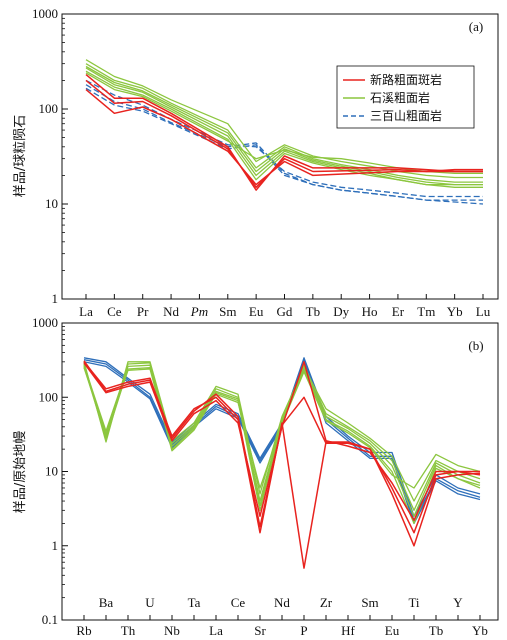 The width and height of the screenshot is (507, 640). I want to click on panel-a-xticks: La Ce Pr Nd Pm Sm Eu Gd Tb Dy Ho Er Tm Yb Lu, so click(285, 306).